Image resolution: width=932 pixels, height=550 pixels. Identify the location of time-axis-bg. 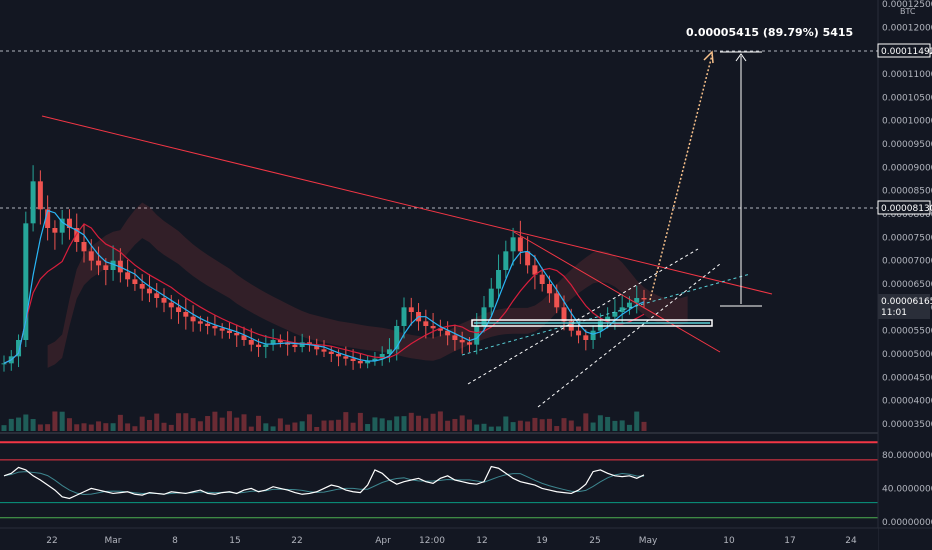
(439, 539).